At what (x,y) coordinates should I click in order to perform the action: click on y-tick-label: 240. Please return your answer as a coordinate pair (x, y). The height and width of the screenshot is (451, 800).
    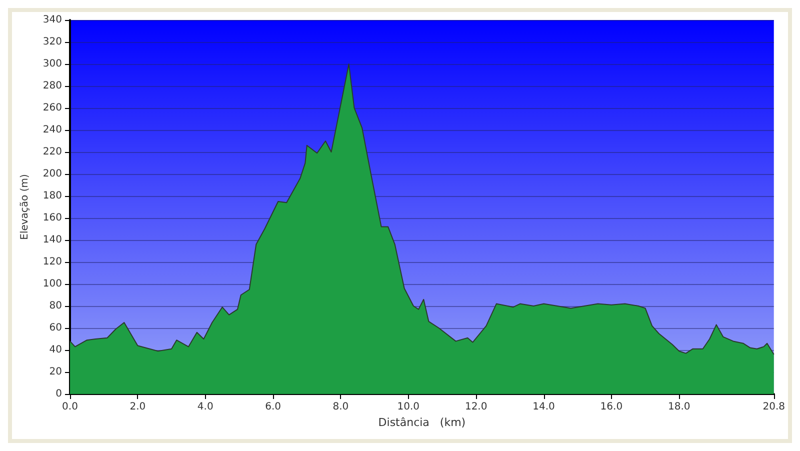
    Looking at the image, I should click on (52, 130).